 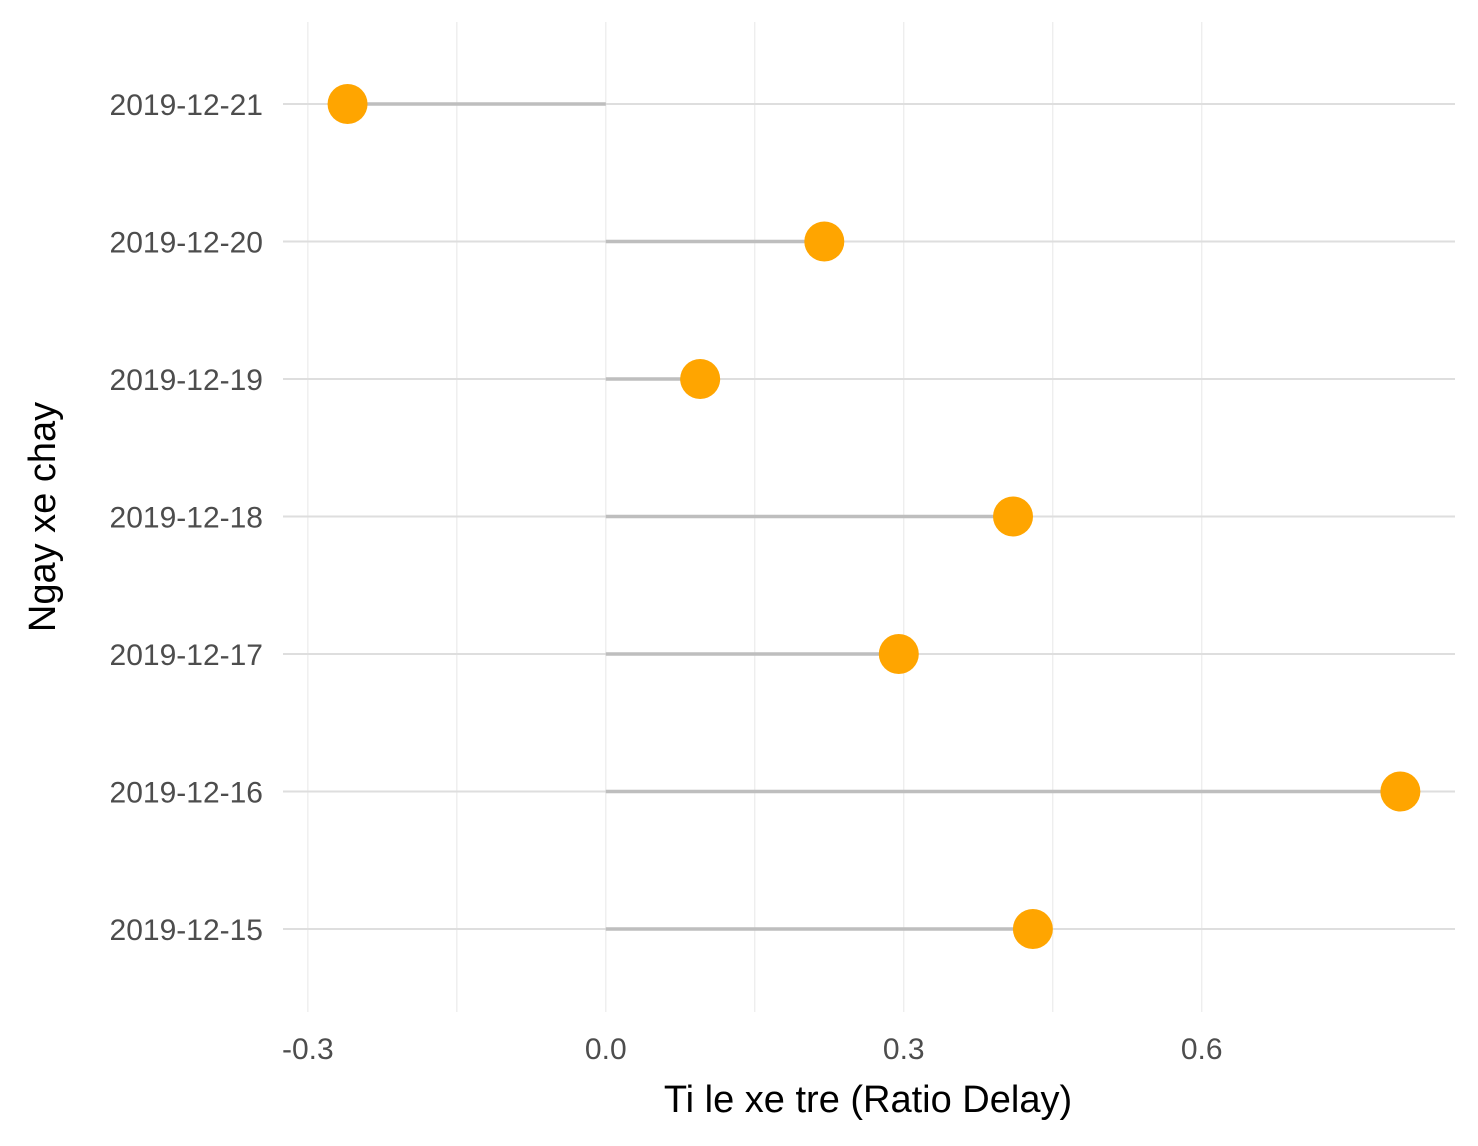 What do you see at coordinates (186, 380) in the screenshot?
I see `y-tick-label: 2019-12-19` at bounding box center [186, 380].